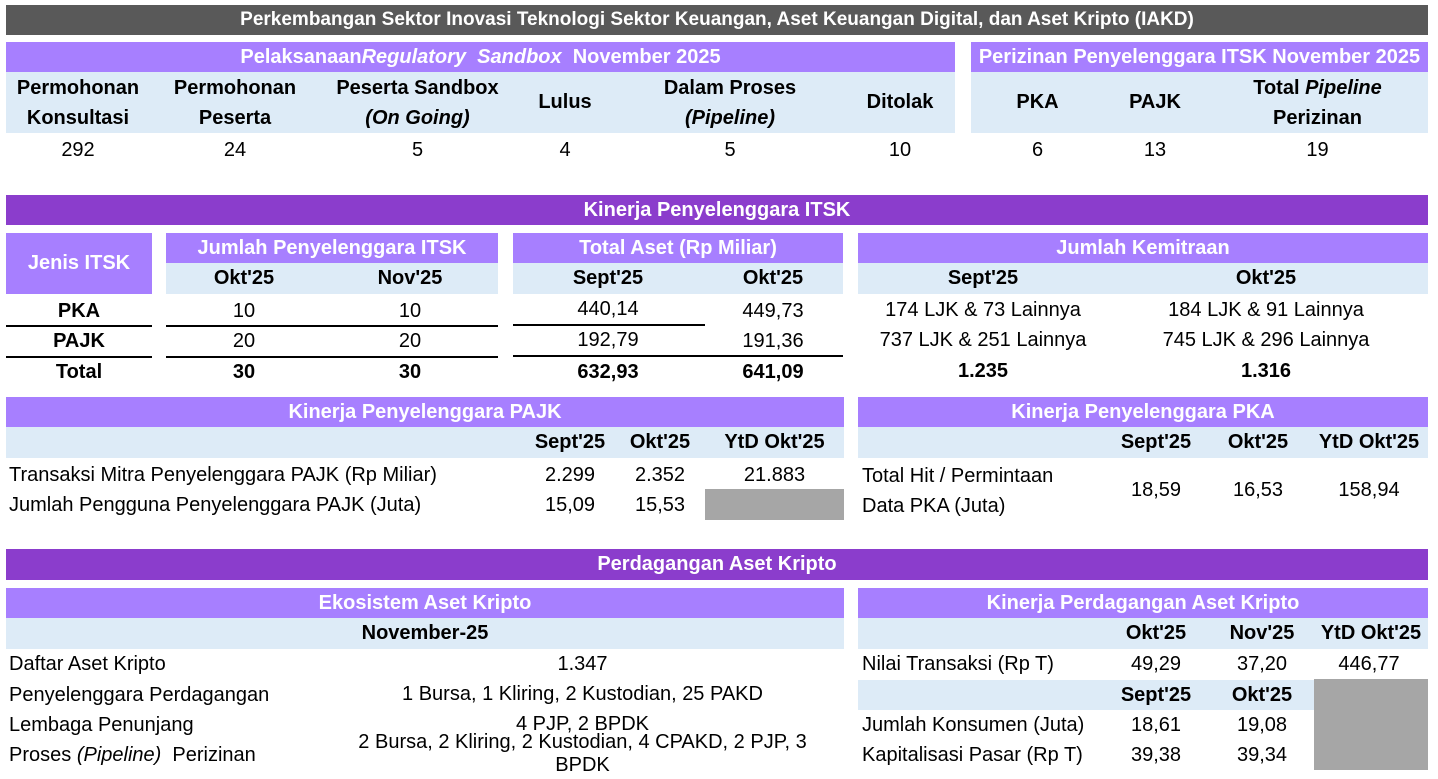 The width and height of the screenshot is (1438, 779). I want to click on kinerja-kripto-nilai-nov: 37,20, so click(1262, 663).